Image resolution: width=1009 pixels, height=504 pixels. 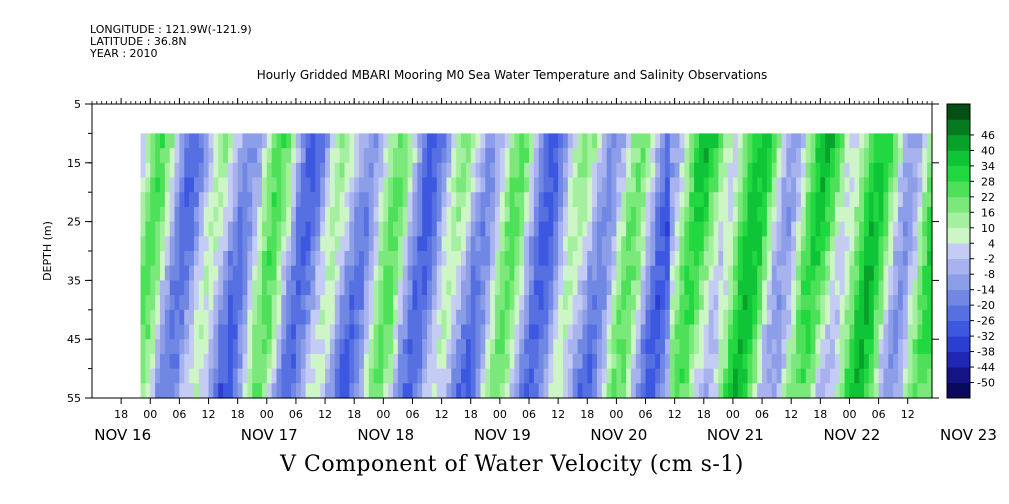 I want to click on colorbar-swatch, so click(x=958, y=313).